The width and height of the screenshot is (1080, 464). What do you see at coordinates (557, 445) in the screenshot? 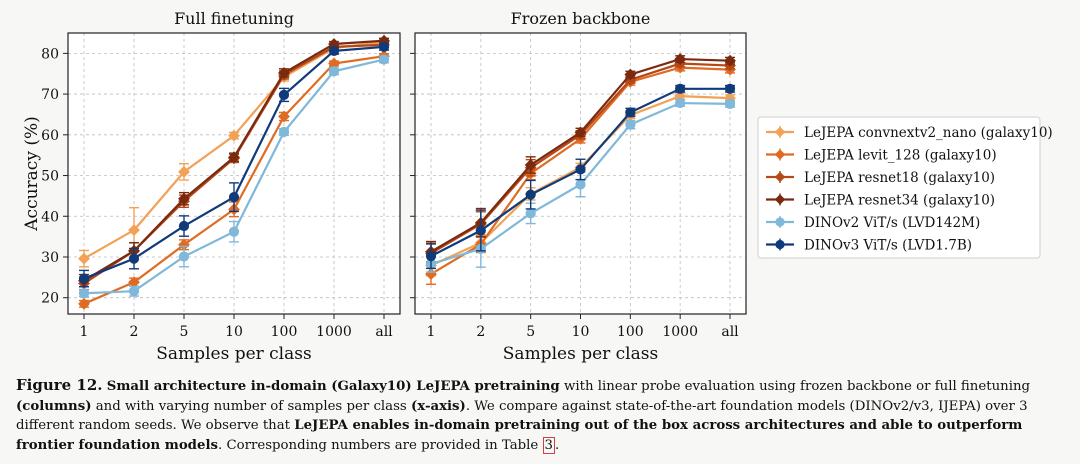
I see `caption-text-5: .` at bounding box center [557, 445].